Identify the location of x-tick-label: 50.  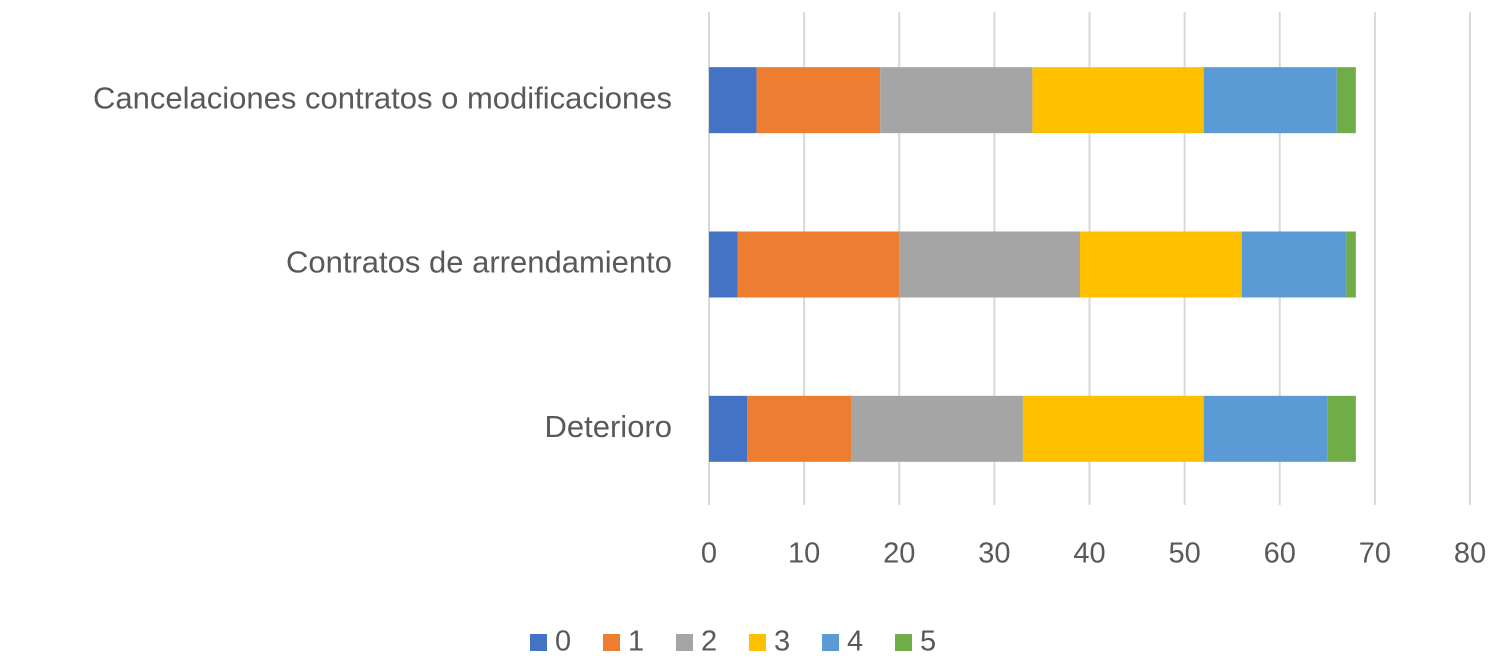
(1184, 554).